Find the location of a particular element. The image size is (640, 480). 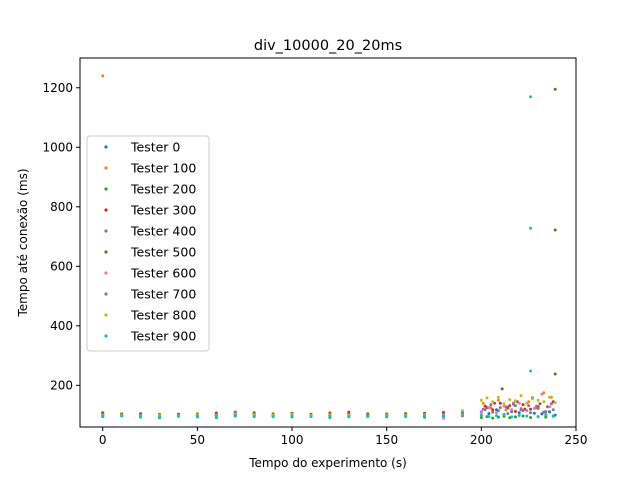

legend-label: Tester 500 is located at coordinates (163, 252).